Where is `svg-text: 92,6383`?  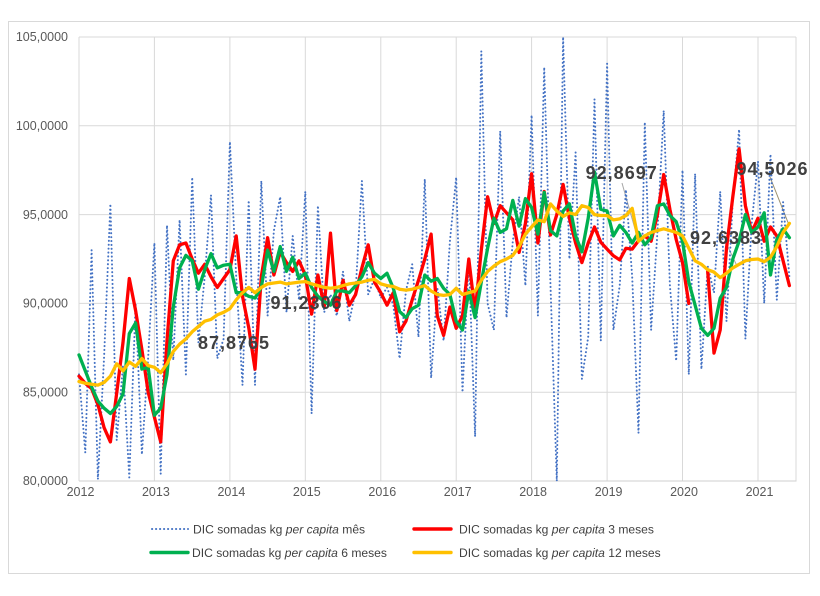 svg-text: 92,6383 is located at coordinates (726, 238).